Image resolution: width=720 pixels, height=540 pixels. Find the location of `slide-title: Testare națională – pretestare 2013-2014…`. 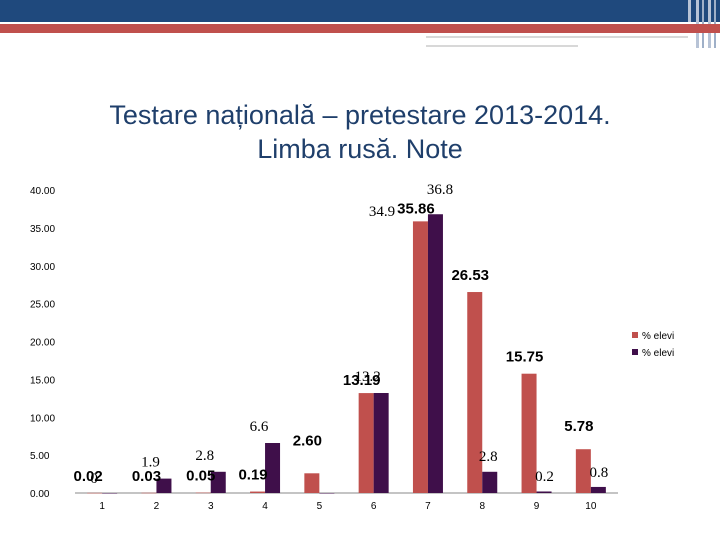

slide-title: Testare națională – pretestare 2013-2014… is located at coordinates (360, 132).